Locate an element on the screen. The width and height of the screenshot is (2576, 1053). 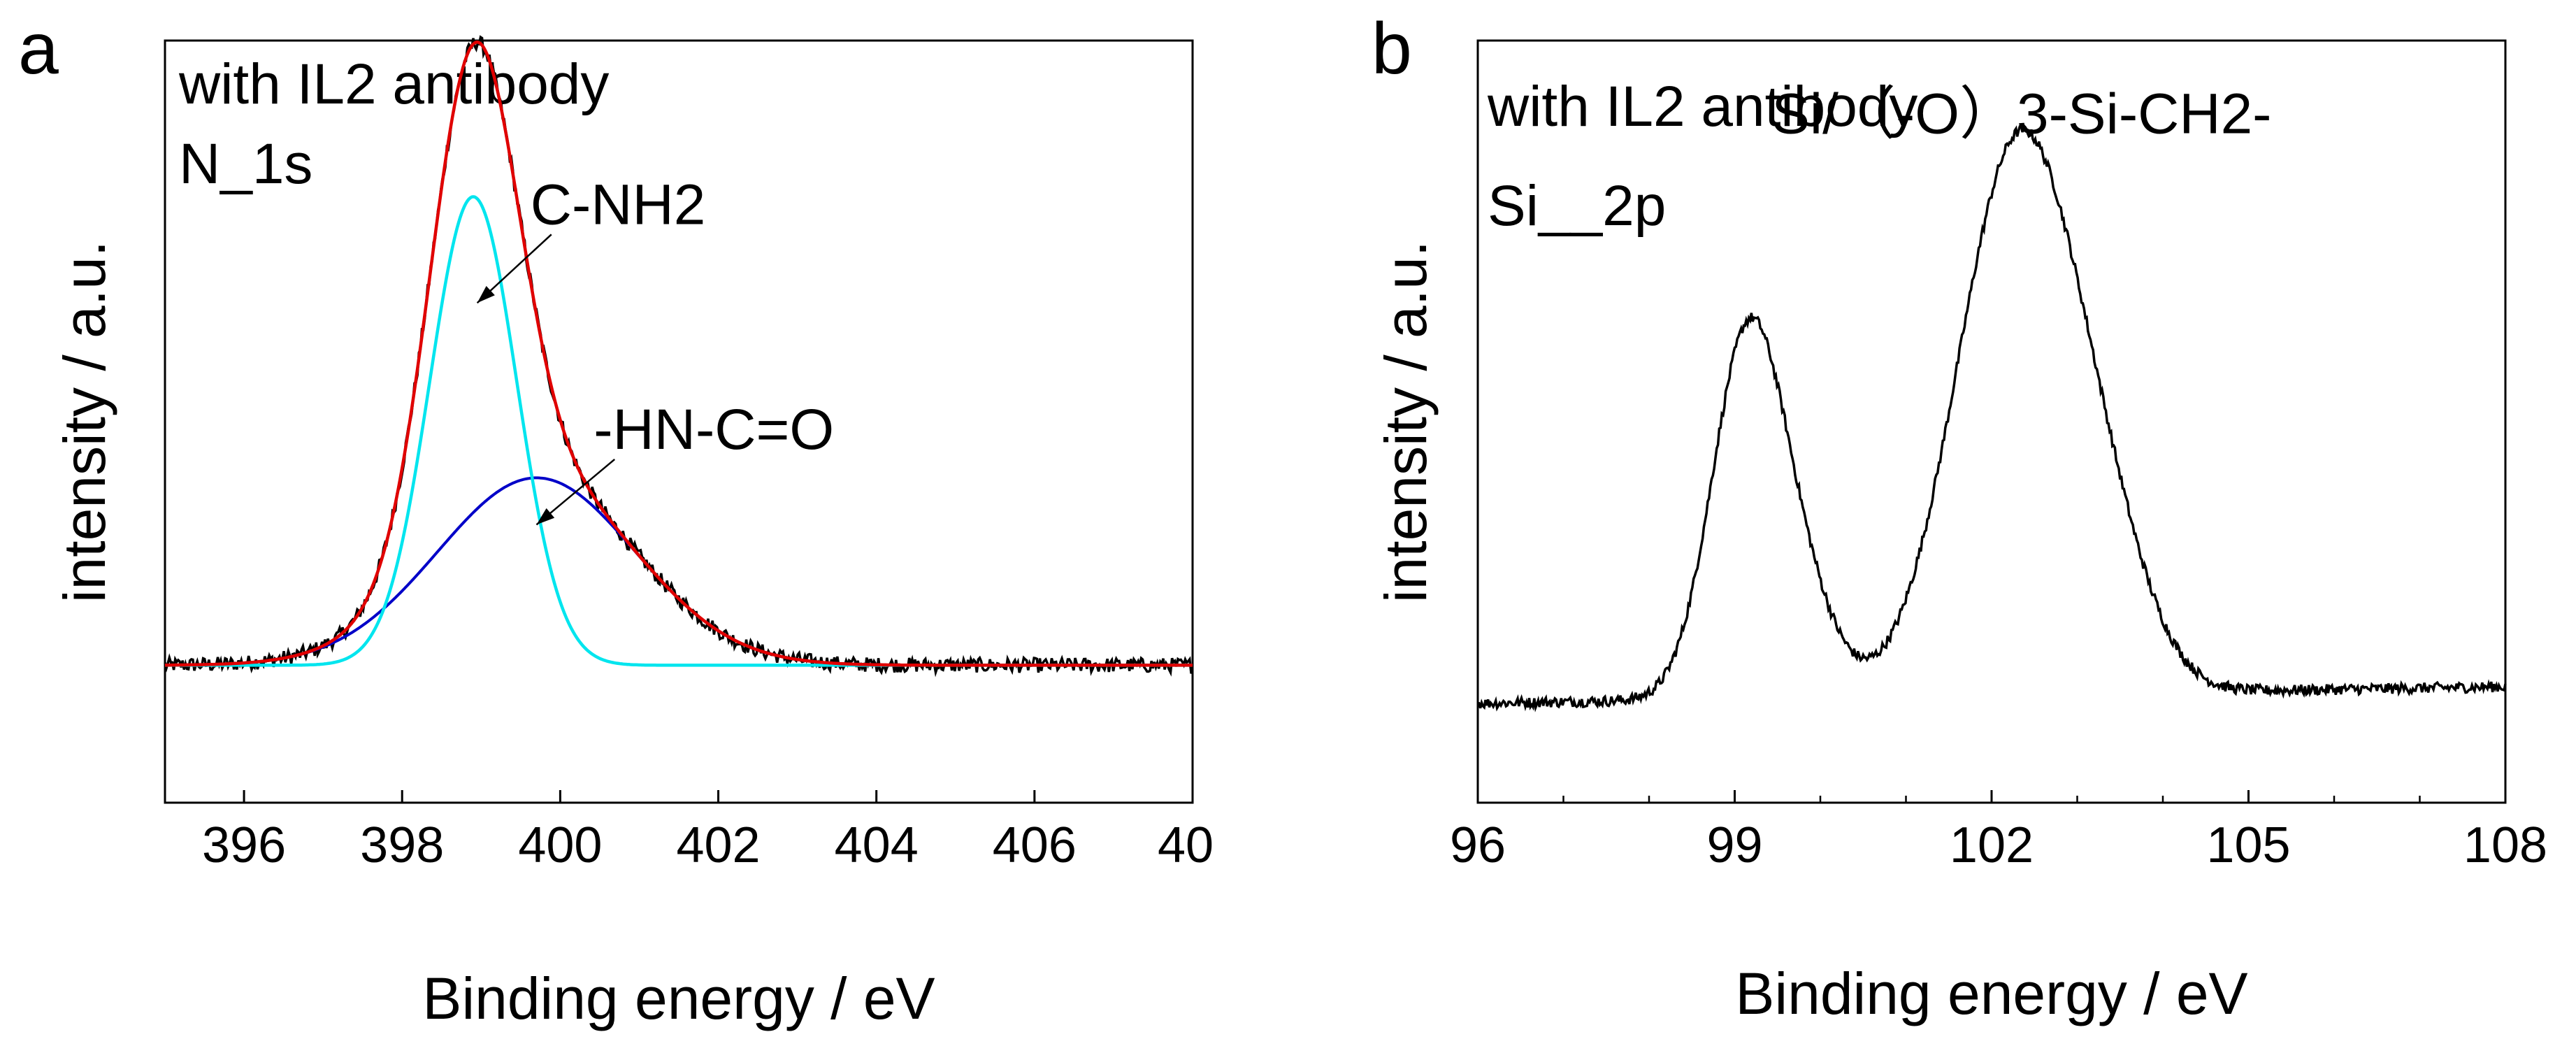
x-tick-label: 402 is located at coordinates (718, 845).